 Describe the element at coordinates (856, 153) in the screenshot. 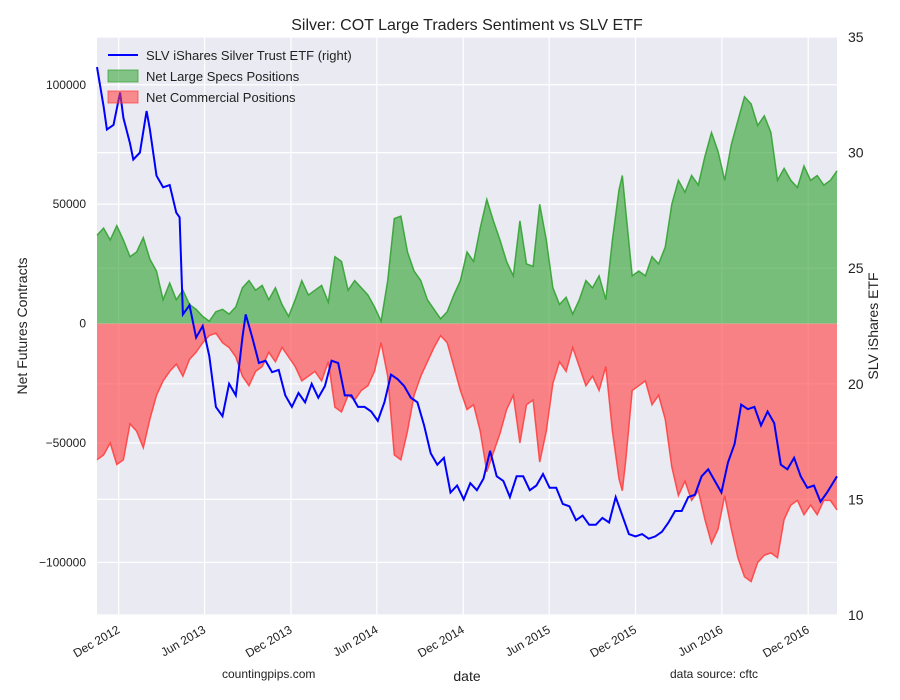

I see `y-right-tick-label: 30` at that location.